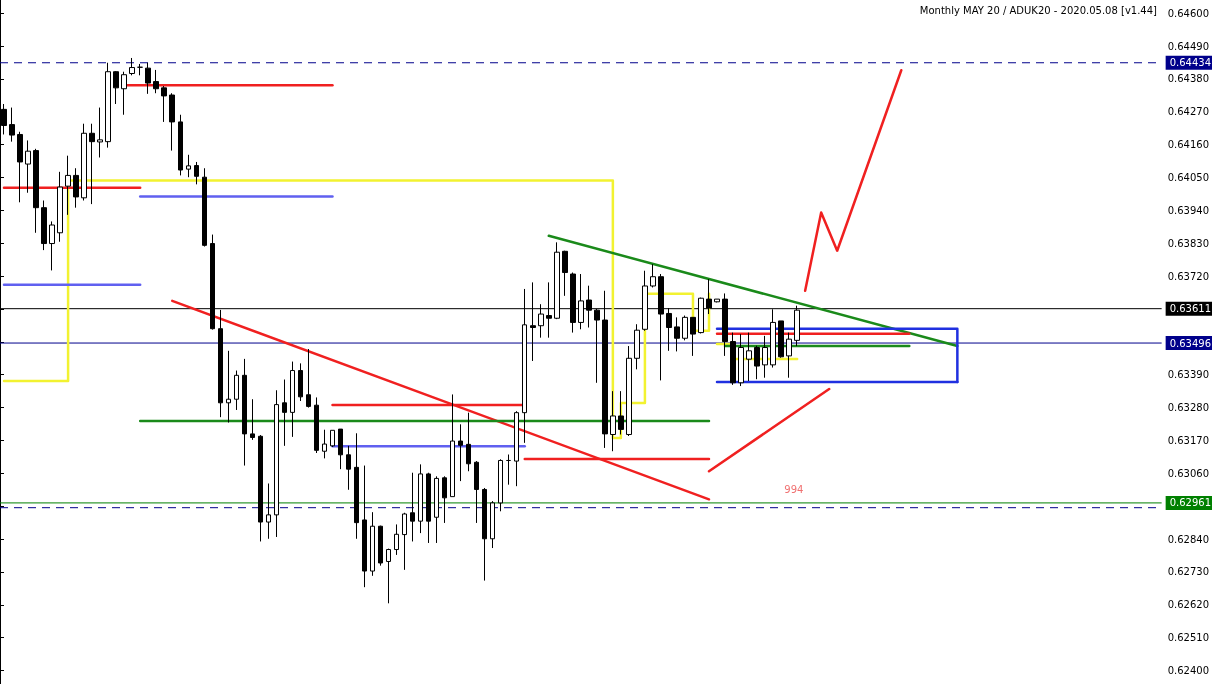 The width and height of the screenshot is (1212, 684). What do you see at coordinates (1188, 13) in the screenshot?
I see `y-tick-label: 0.64600` at bounding box center [1188, 13].